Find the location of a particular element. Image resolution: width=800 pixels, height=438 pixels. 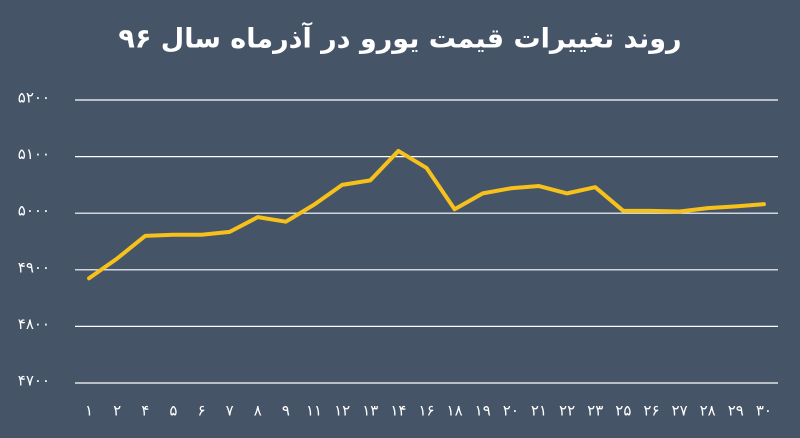

x-tick-label: ۲۰ is located at coordinates (511, 411).